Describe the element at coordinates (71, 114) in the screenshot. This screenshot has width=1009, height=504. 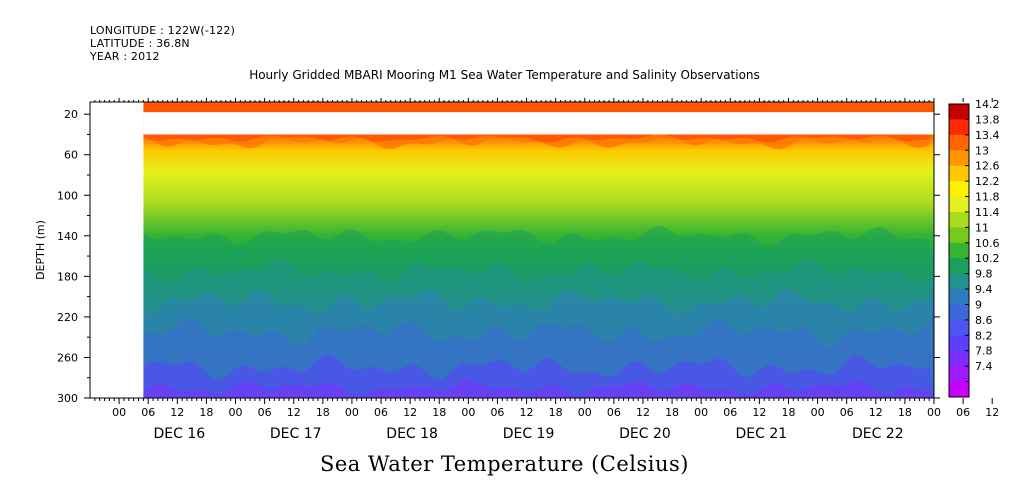
I see `y-tick-label: 20` at that location.